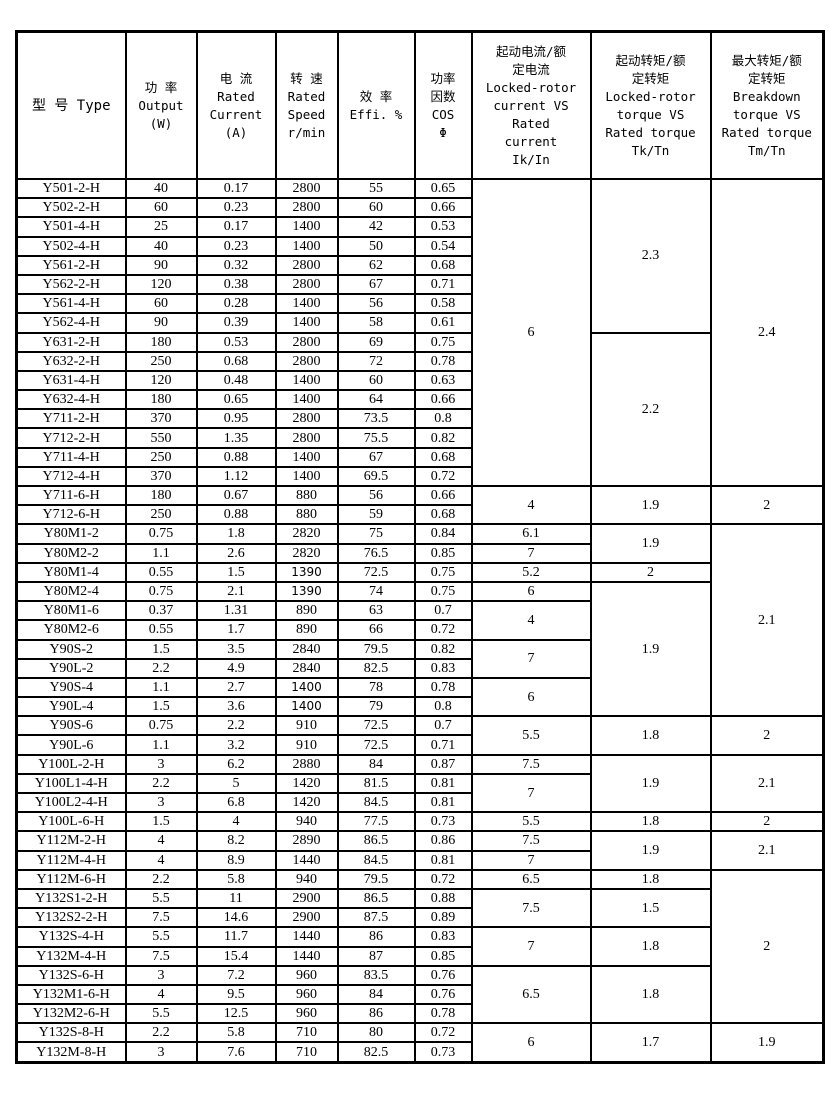 Image resolution: width=830 pixels, height=1097 pixels. I want to click on table-row: Y561-4-H 60 0.28 1400 56 0.58, so click(419, 304).